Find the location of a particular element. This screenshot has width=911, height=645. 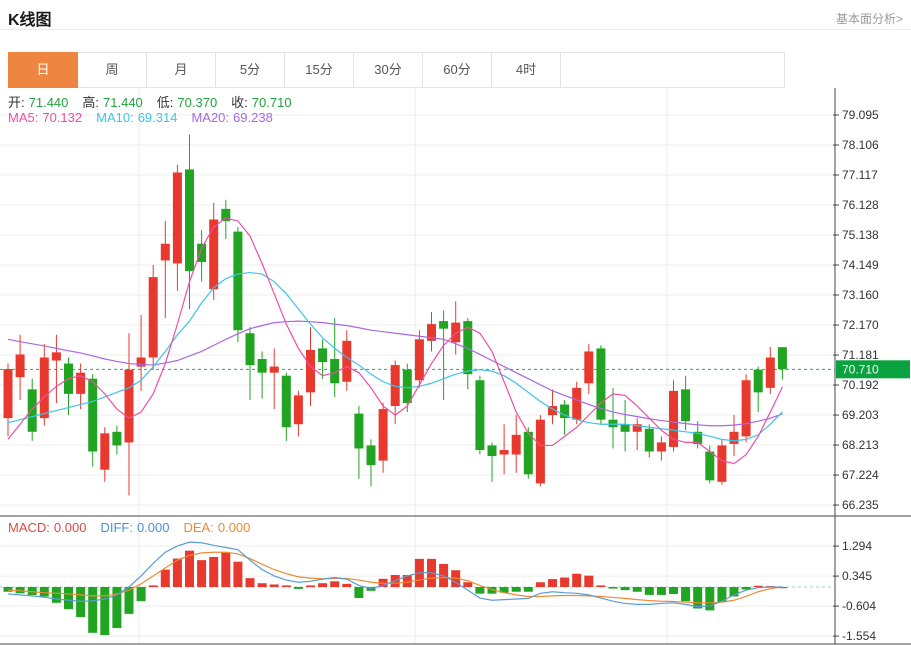

price-tick-label: 69.203 is located at coordinates (860, 415).